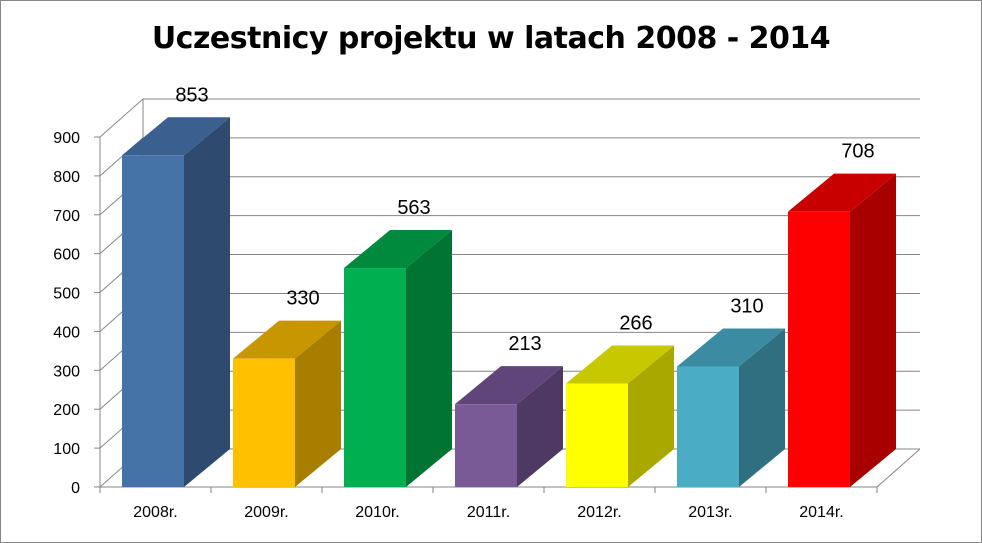 The image size is (982, 543). I want to click on x-tick-label: 2013r., so click(710, 512).